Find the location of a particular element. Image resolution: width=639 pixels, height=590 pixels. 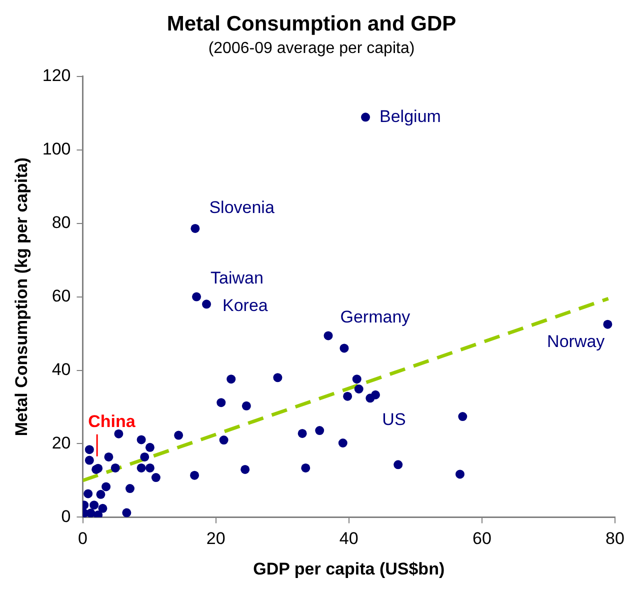

y-tick-label: 120 is located at coordinates (56, 76).